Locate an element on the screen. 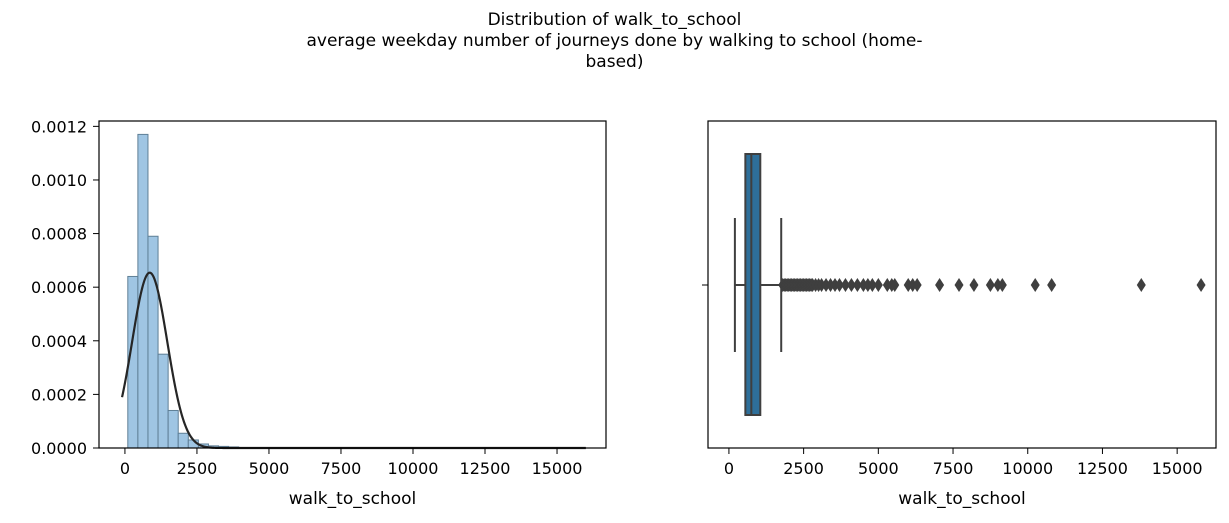  histogram-xtick-label-4: 10000 is located at coordinates (413, 468).